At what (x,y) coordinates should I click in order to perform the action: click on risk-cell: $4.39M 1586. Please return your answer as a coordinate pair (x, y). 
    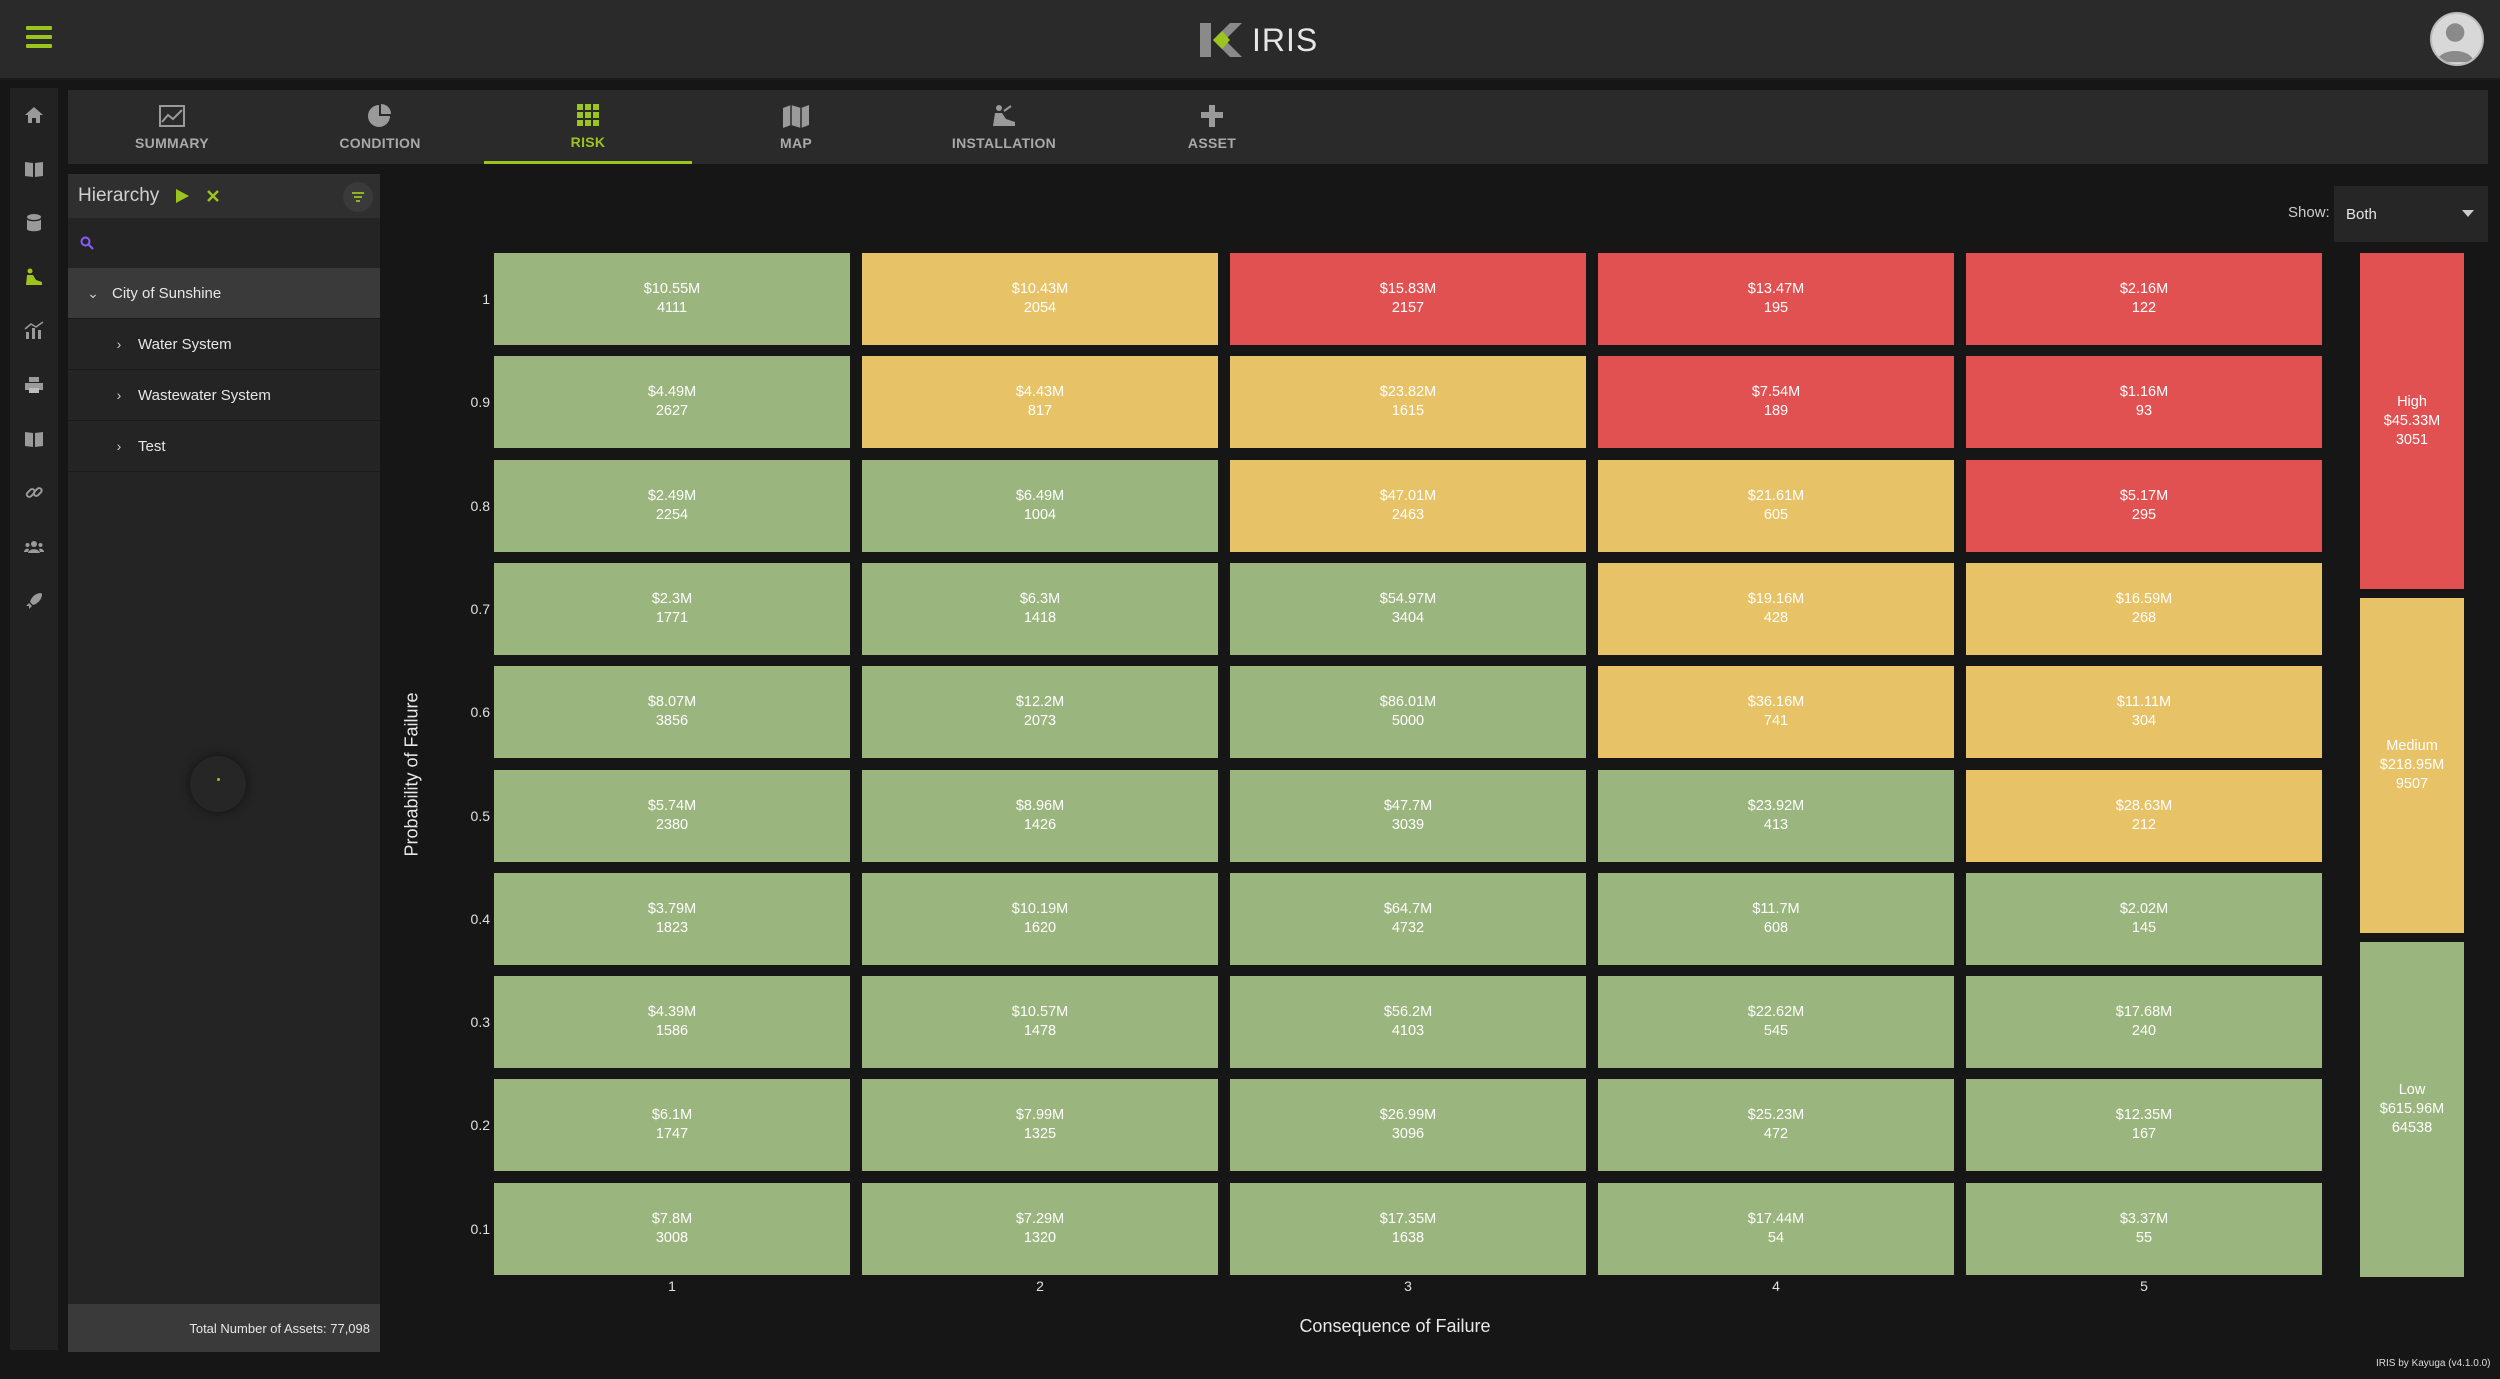
    Looking at the image, I should click on (672, 1022).